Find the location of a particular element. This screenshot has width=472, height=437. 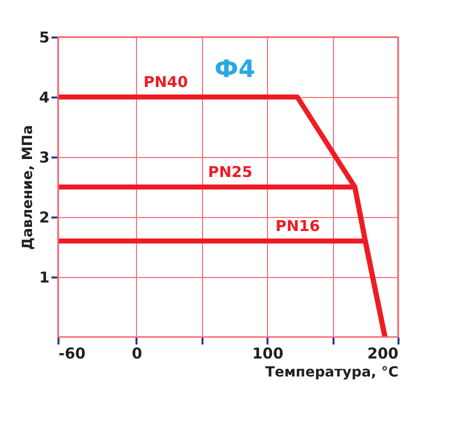

y-axis-title: Давление, МПа is located at coordinates (28, 187).